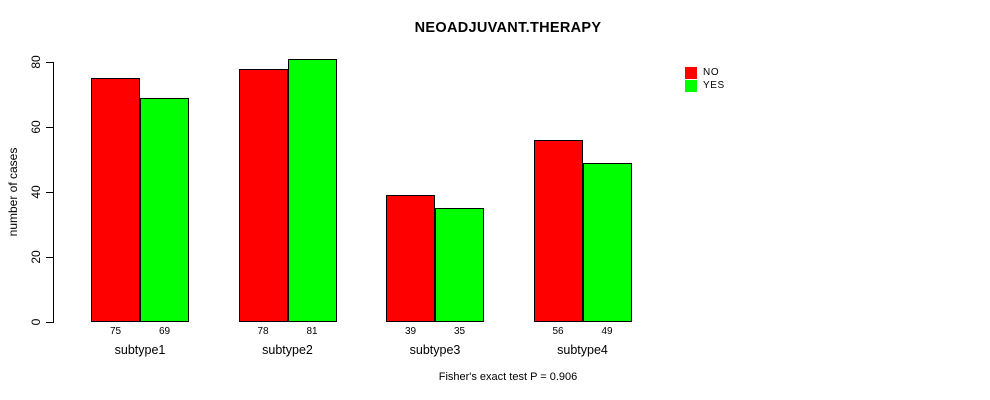  Describe the element at coordinates (691, 85) in the screenshot. I see `legend-swatch-yes` at that location.